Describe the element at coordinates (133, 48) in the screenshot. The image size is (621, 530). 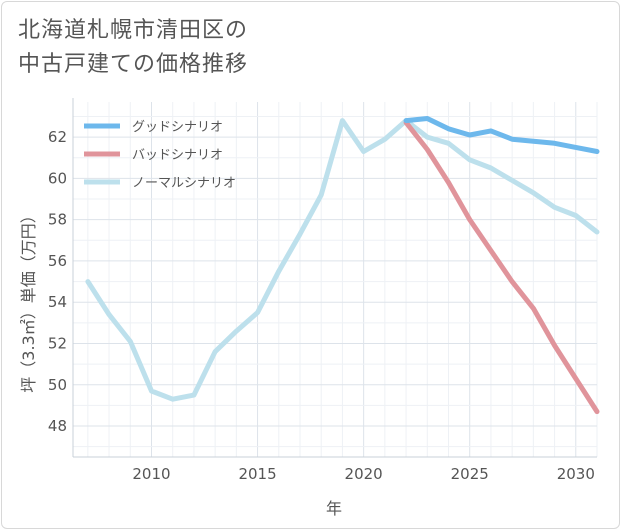
I see `chart-title: 北海道札幌市清田区の 中古戸建ての価格推移` at that location.